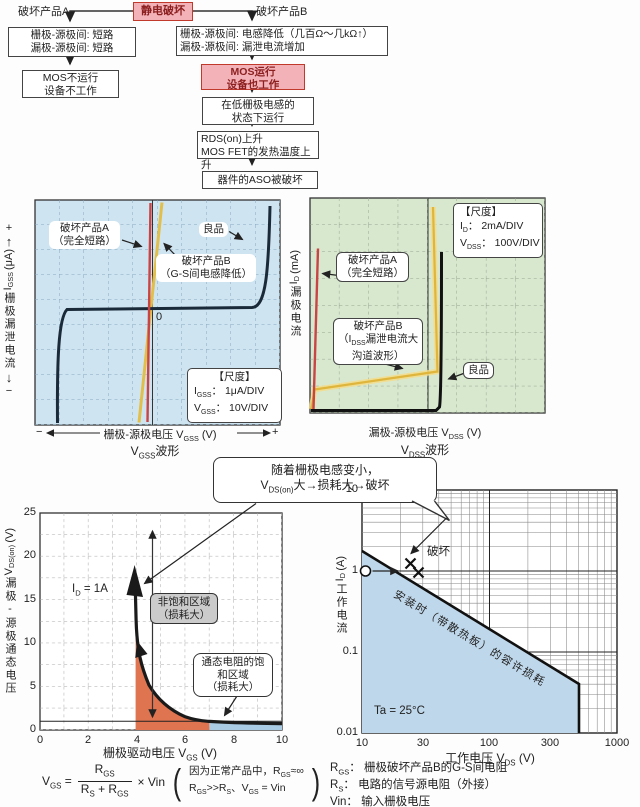 This screenshot has width=640, height=807. What do you see at coordinates (155, 452) in the screenshot?
I see `vgss-caption: VGSS波形` at bounding box center [155, 452].